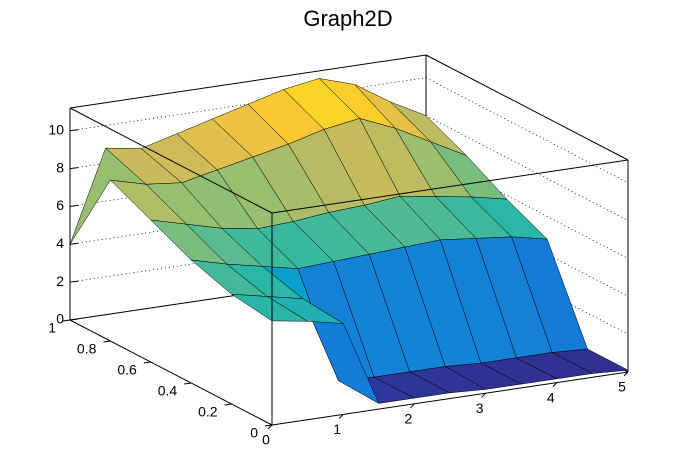 Image resolution: width=696 pixels, height=472 pixels. Describe the element at coordinates (60, 205) in the screenshot. I see `z-tick-label: 6` at that location.